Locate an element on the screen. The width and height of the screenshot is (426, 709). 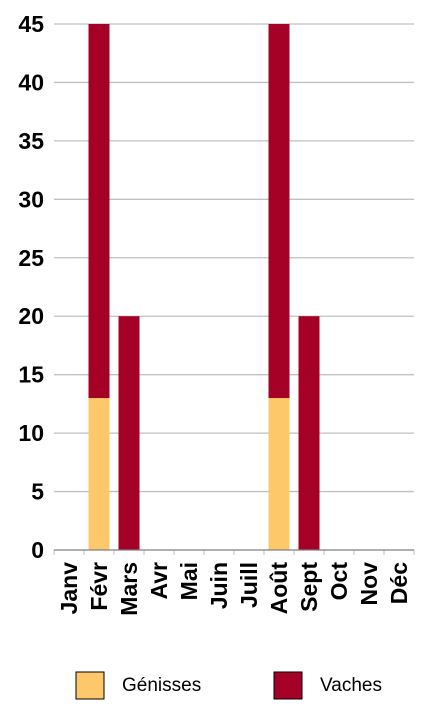
y-tick-label: 0 is located at coordinates (37, 550).